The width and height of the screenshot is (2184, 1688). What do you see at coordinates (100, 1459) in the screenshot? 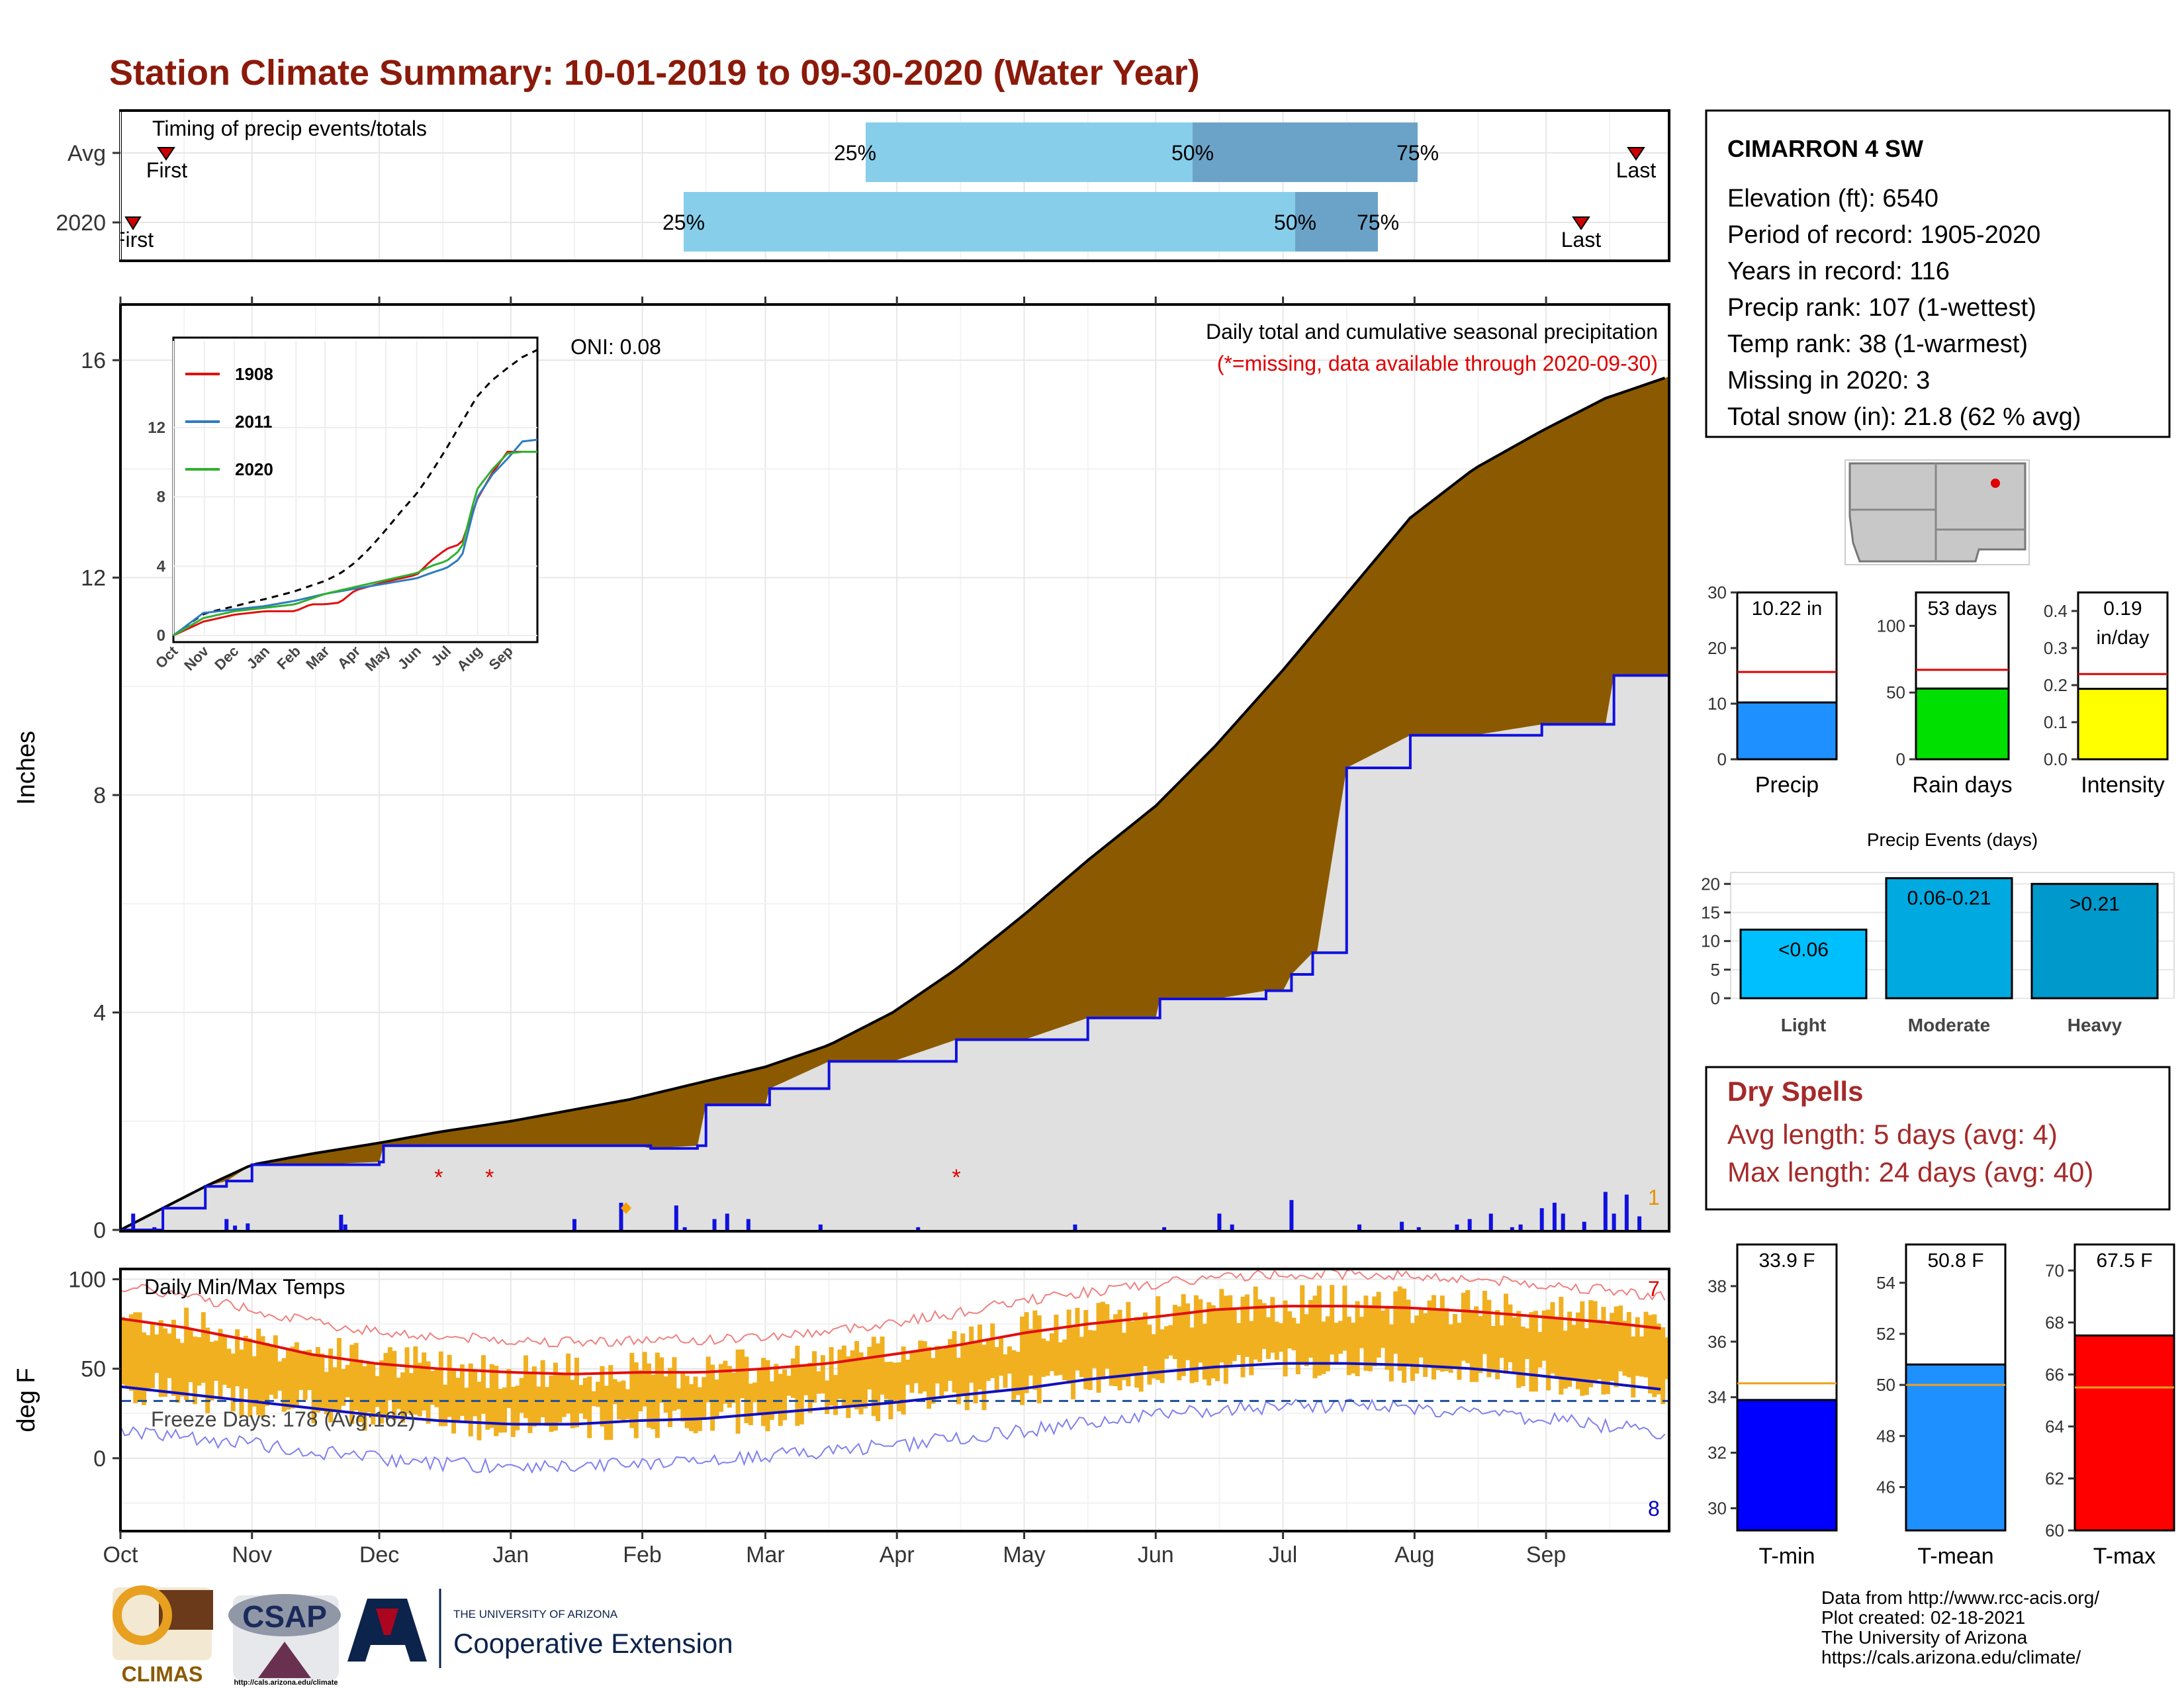
I see `temp-ytick-label: 0` at bounding box center [100, 1459].